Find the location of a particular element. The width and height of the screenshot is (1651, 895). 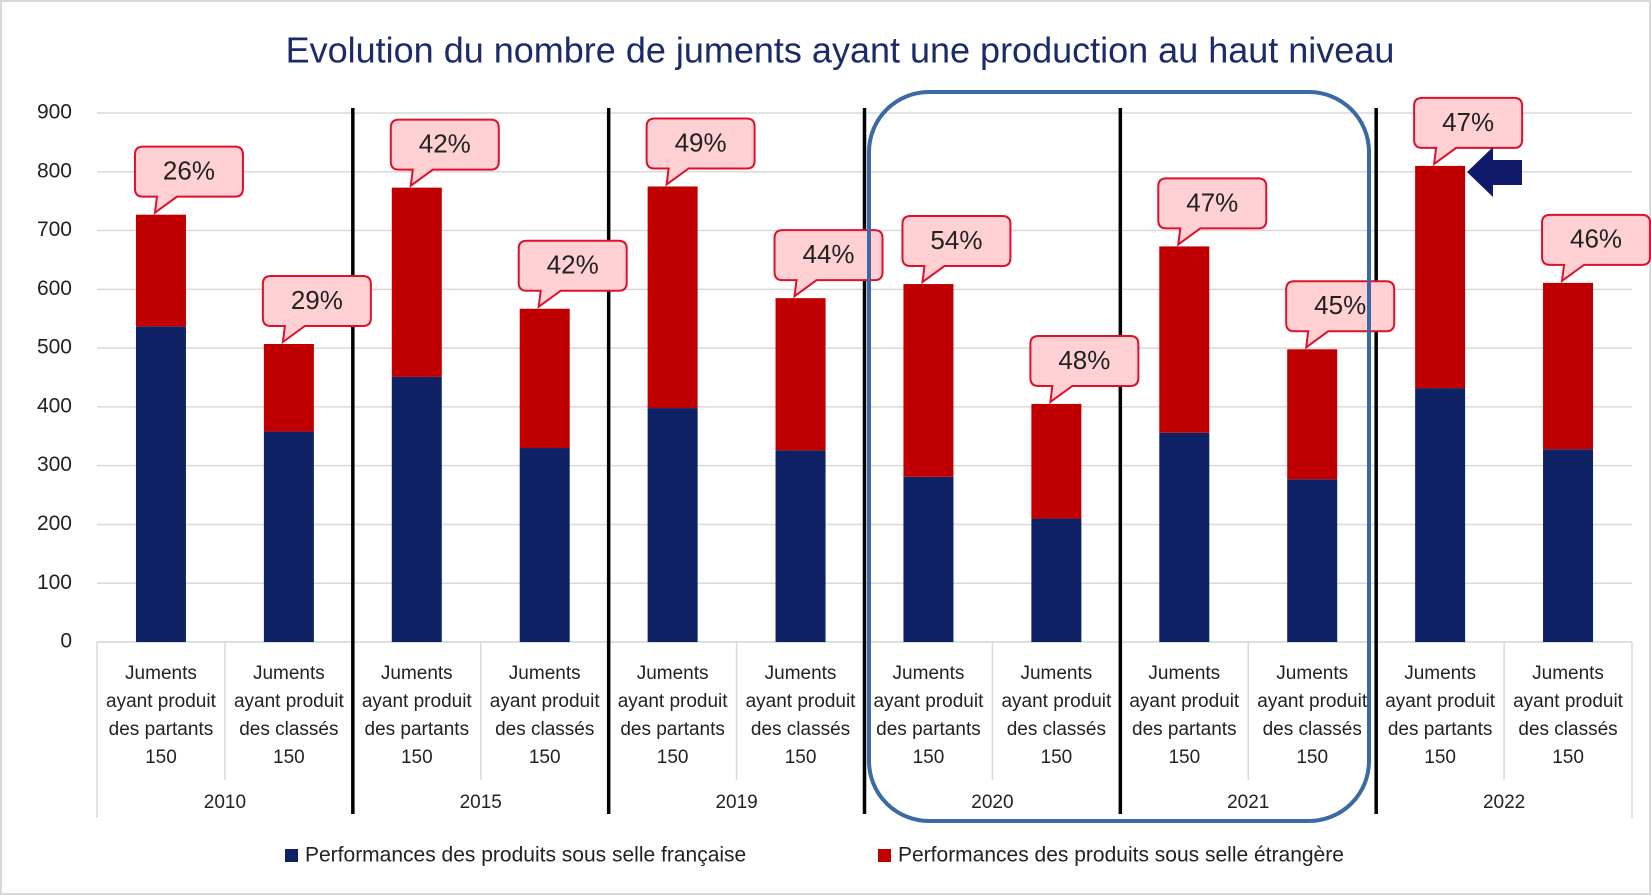

y-tick-label: 200 is located at coordinates (54, 523).